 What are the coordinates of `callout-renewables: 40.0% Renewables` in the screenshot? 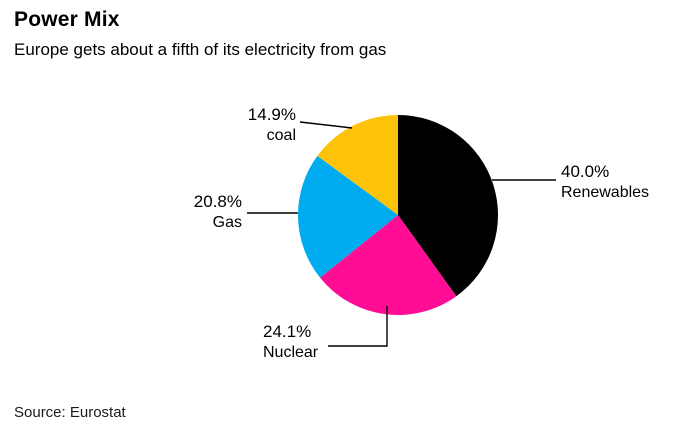 It's located at (605, 182).